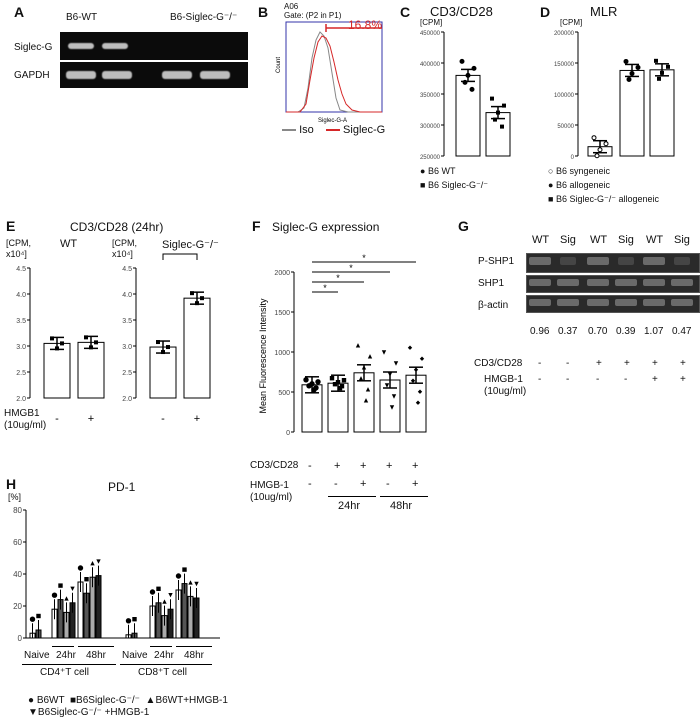  What do you see at coordinates (564, 65) in the screenshot?
I see `panel-d-tick-label: 150000` at bounding box center [564, 65].